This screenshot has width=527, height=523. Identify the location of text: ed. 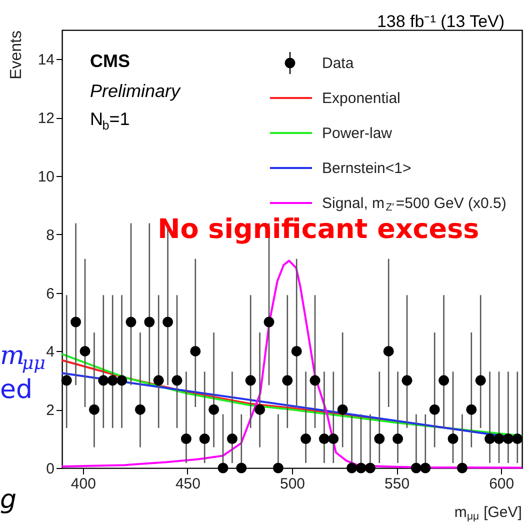
(16, 390).